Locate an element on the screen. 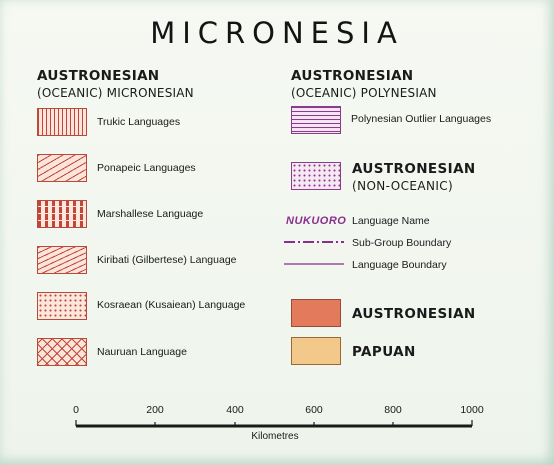 The width and height of the screenshot is (554, 465). marshallese-label: Marshallese Language is located at coordinates (150, 214).